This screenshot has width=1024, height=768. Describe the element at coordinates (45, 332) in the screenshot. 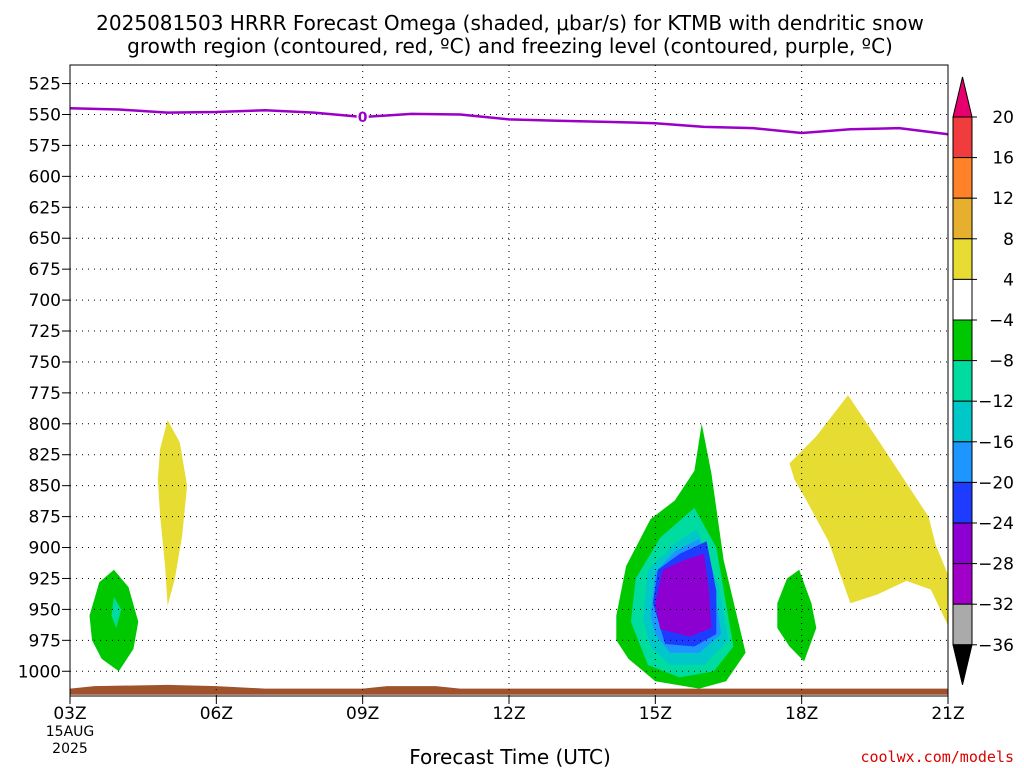

I see `y-tick-label-725: 725` at that location.